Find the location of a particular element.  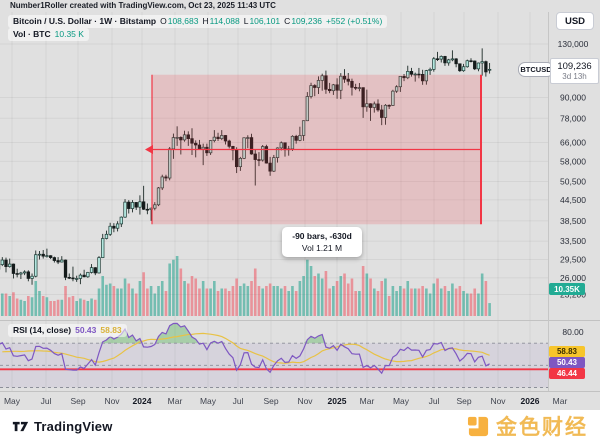

rsi-pane is located at coordinates (274, 355).